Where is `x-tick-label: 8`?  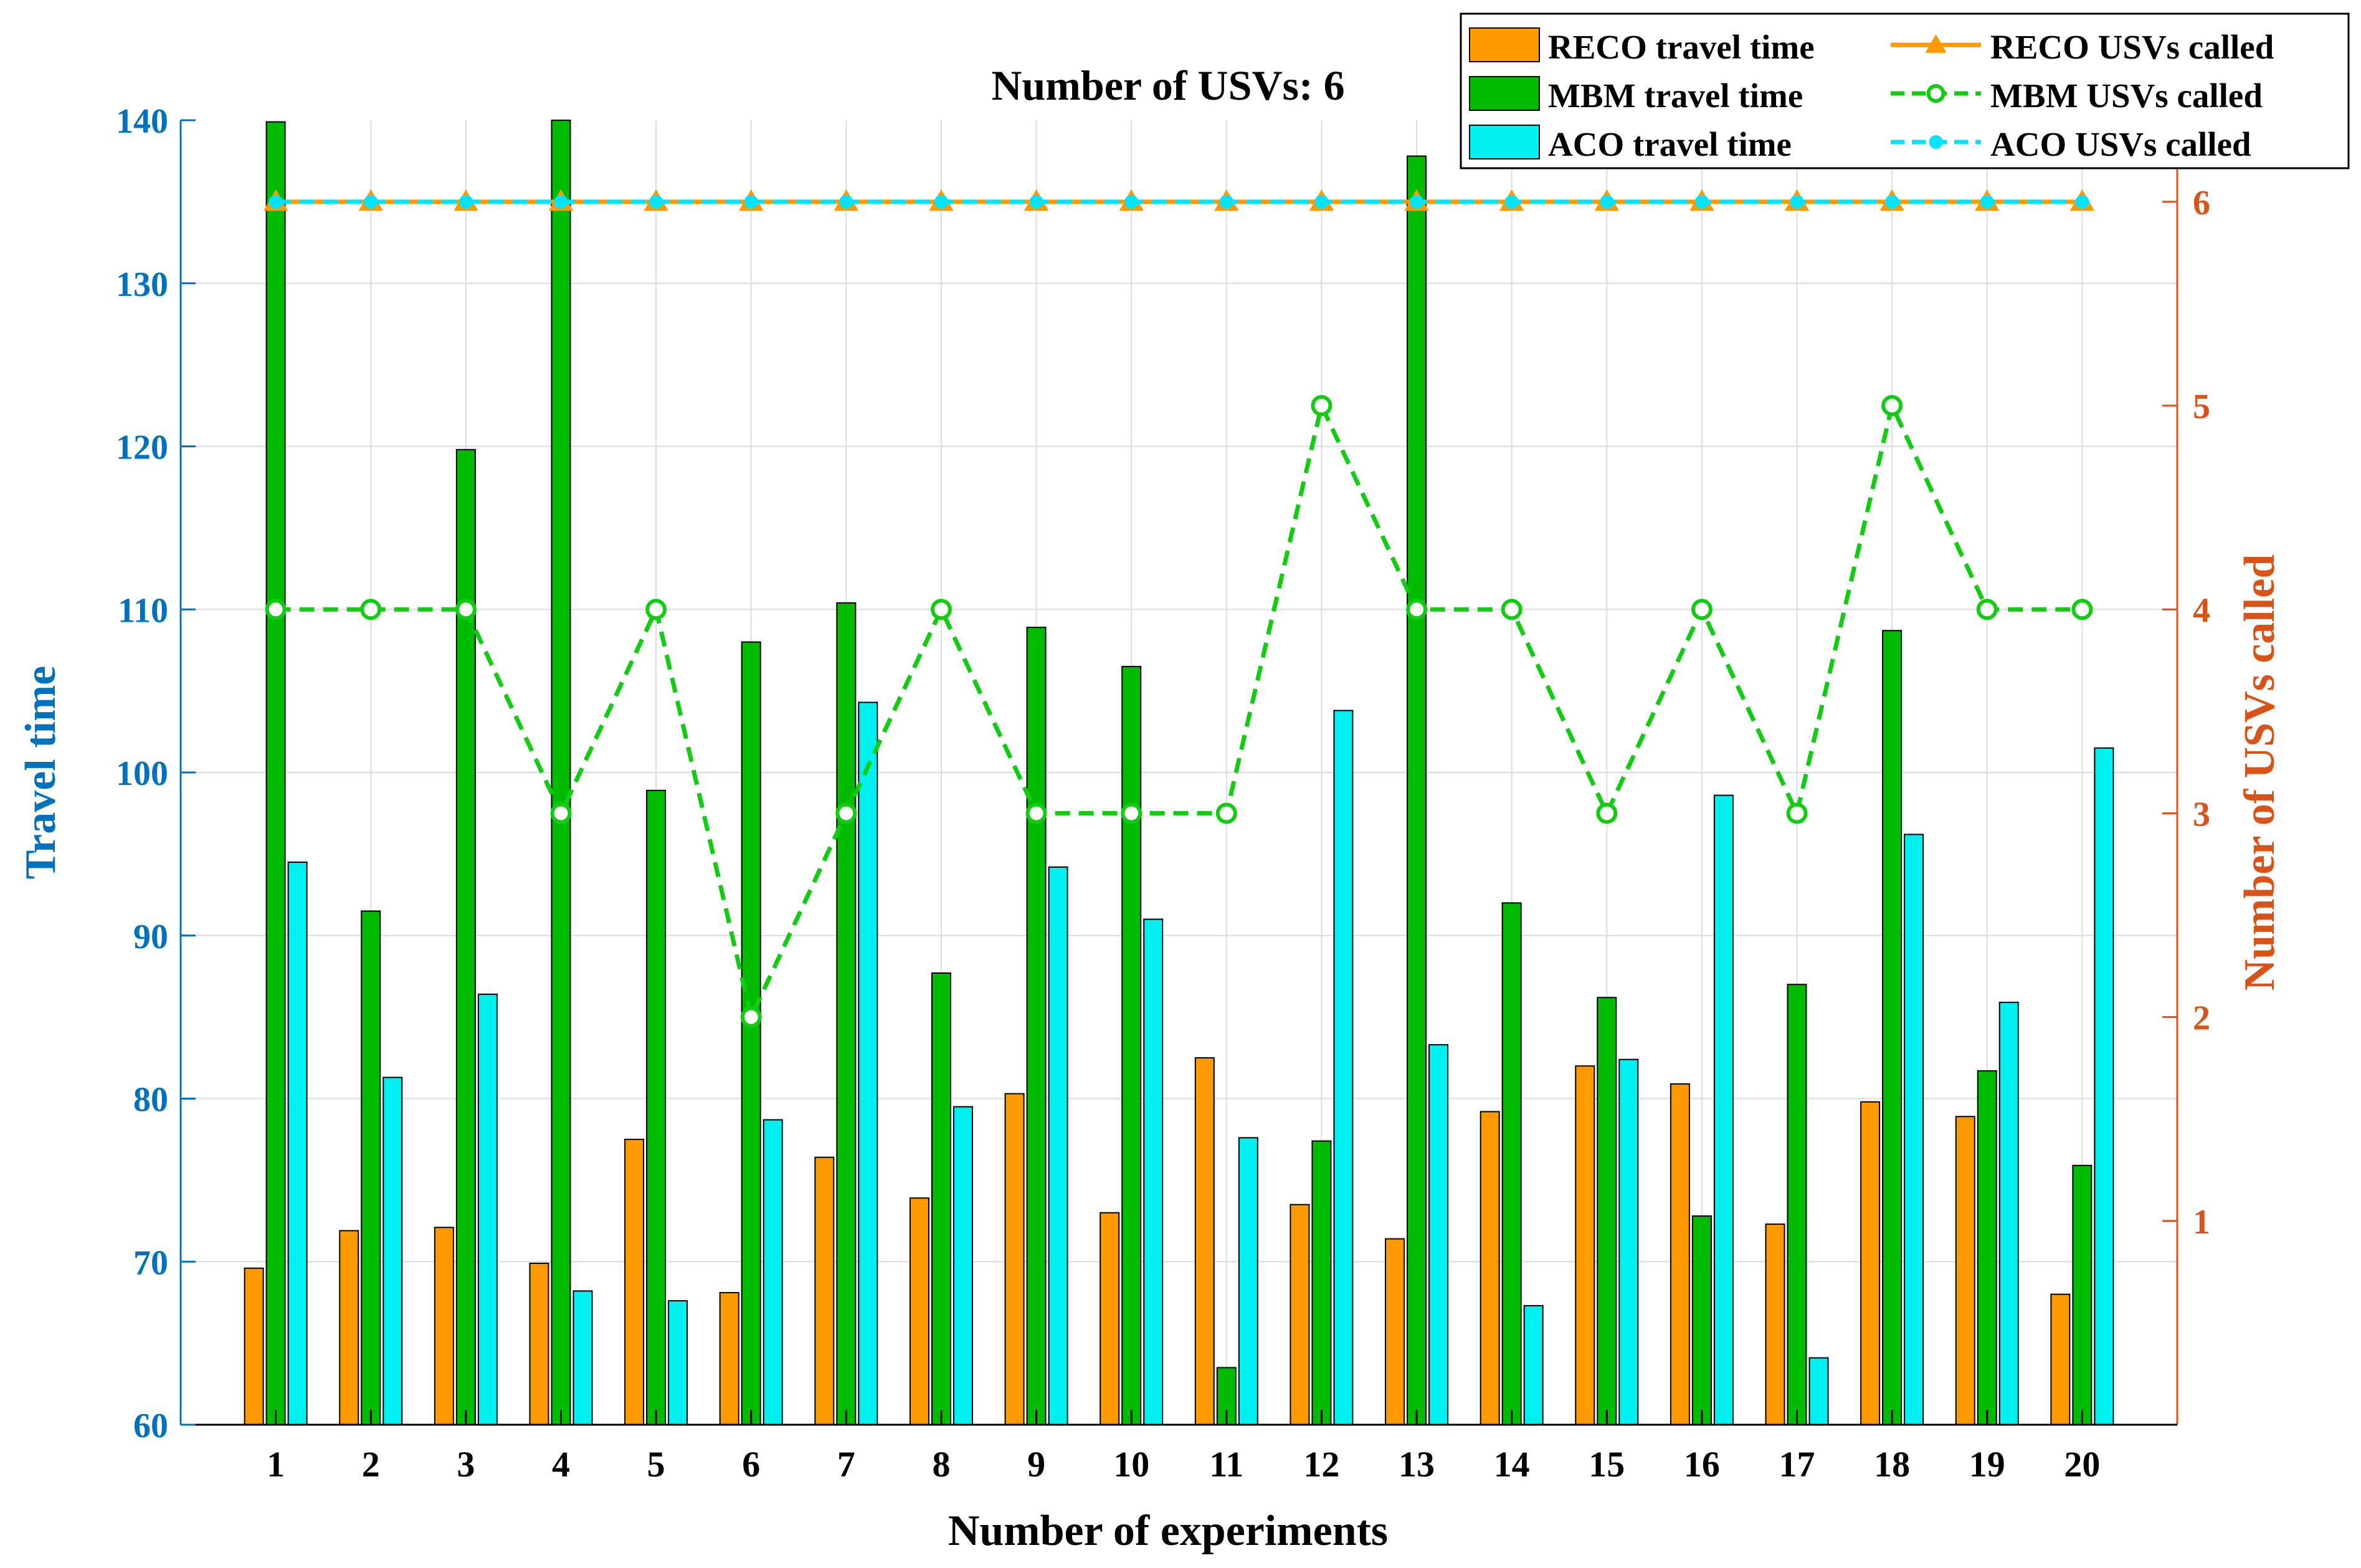 x-tick-label: 8 is located at coordinates (941, 1464).